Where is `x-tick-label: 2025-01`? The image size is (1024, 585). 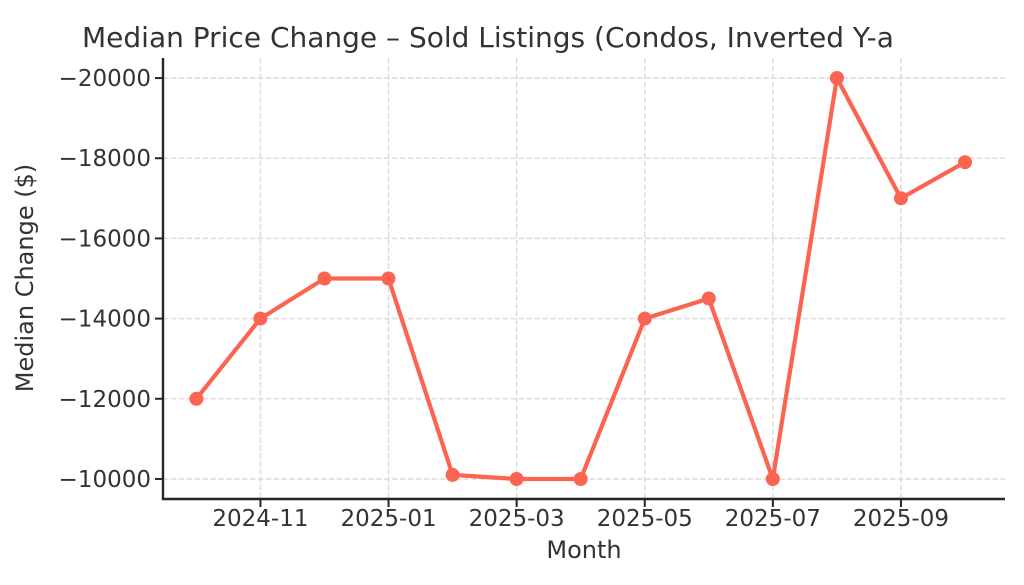 x-tick-label: 2025-01 is located at coordinates (388, 519).